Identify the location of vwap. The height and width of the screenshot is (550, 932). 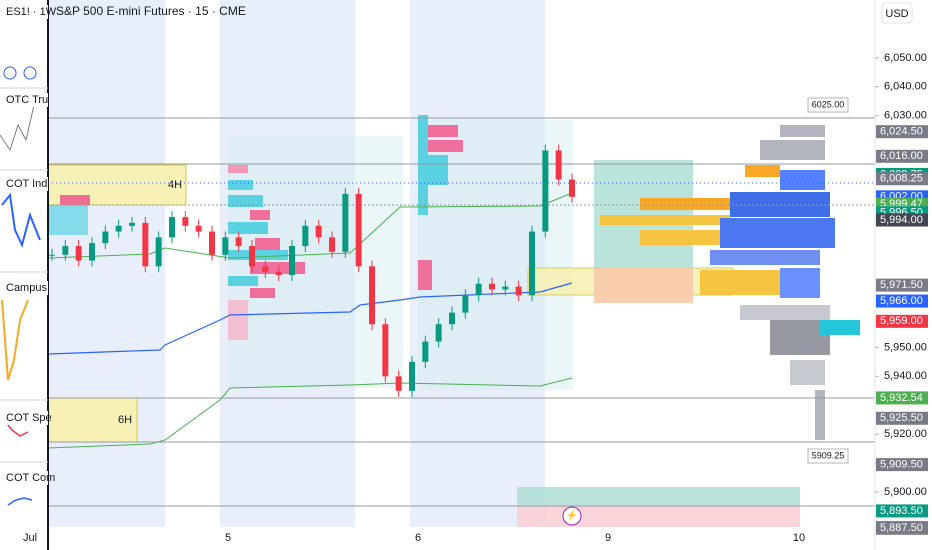
(310, 318).